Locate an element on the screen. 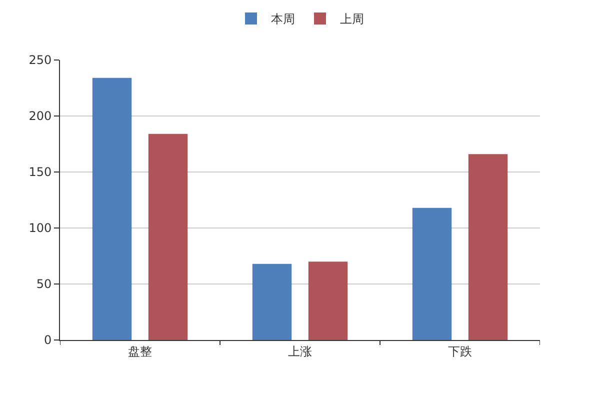 The width and height of the screenshot is (600, 400). y-tick-label: 0 is located at coordinates (48, 340).